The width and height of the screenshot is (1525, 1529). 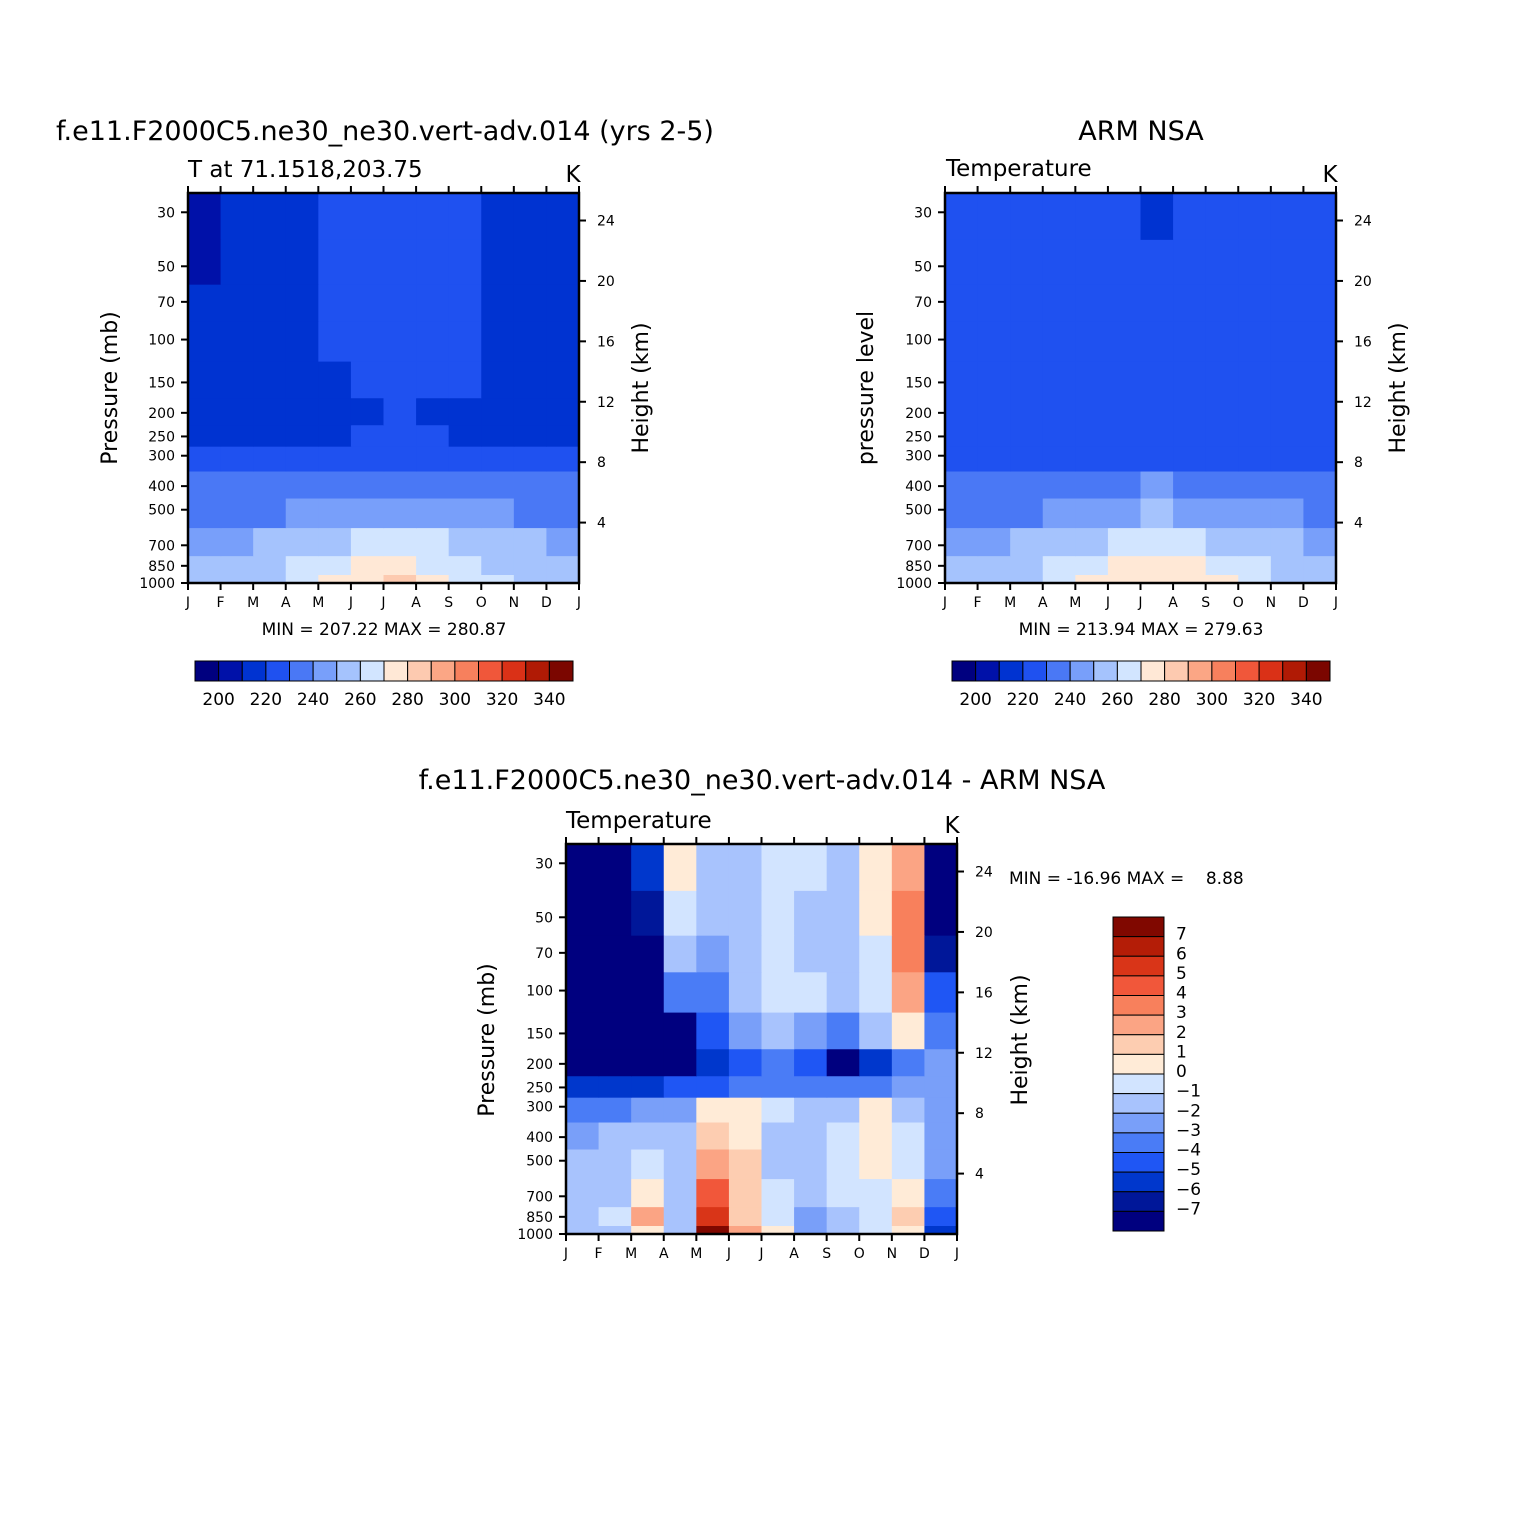 What do you see at coordinates (455, 700) in the screenshot?
I see `colorbar-label: 300` at bounding box center [455, 700].